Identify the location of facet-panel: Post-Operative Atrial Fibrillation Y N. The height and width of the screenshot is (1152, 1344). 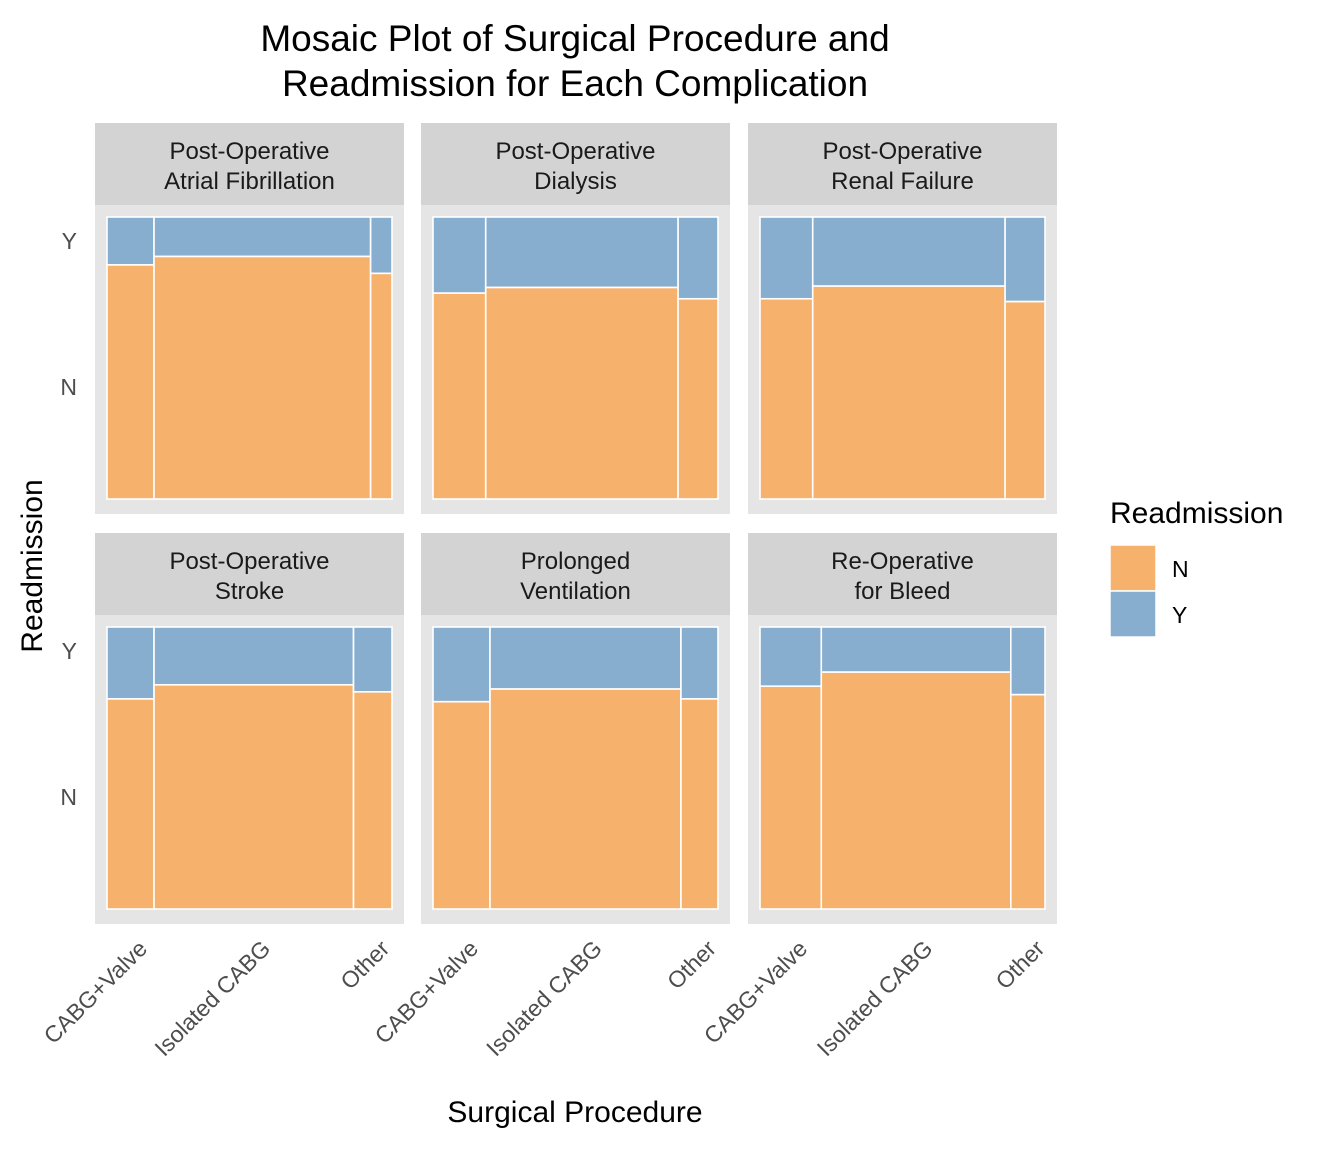
(232, 318).